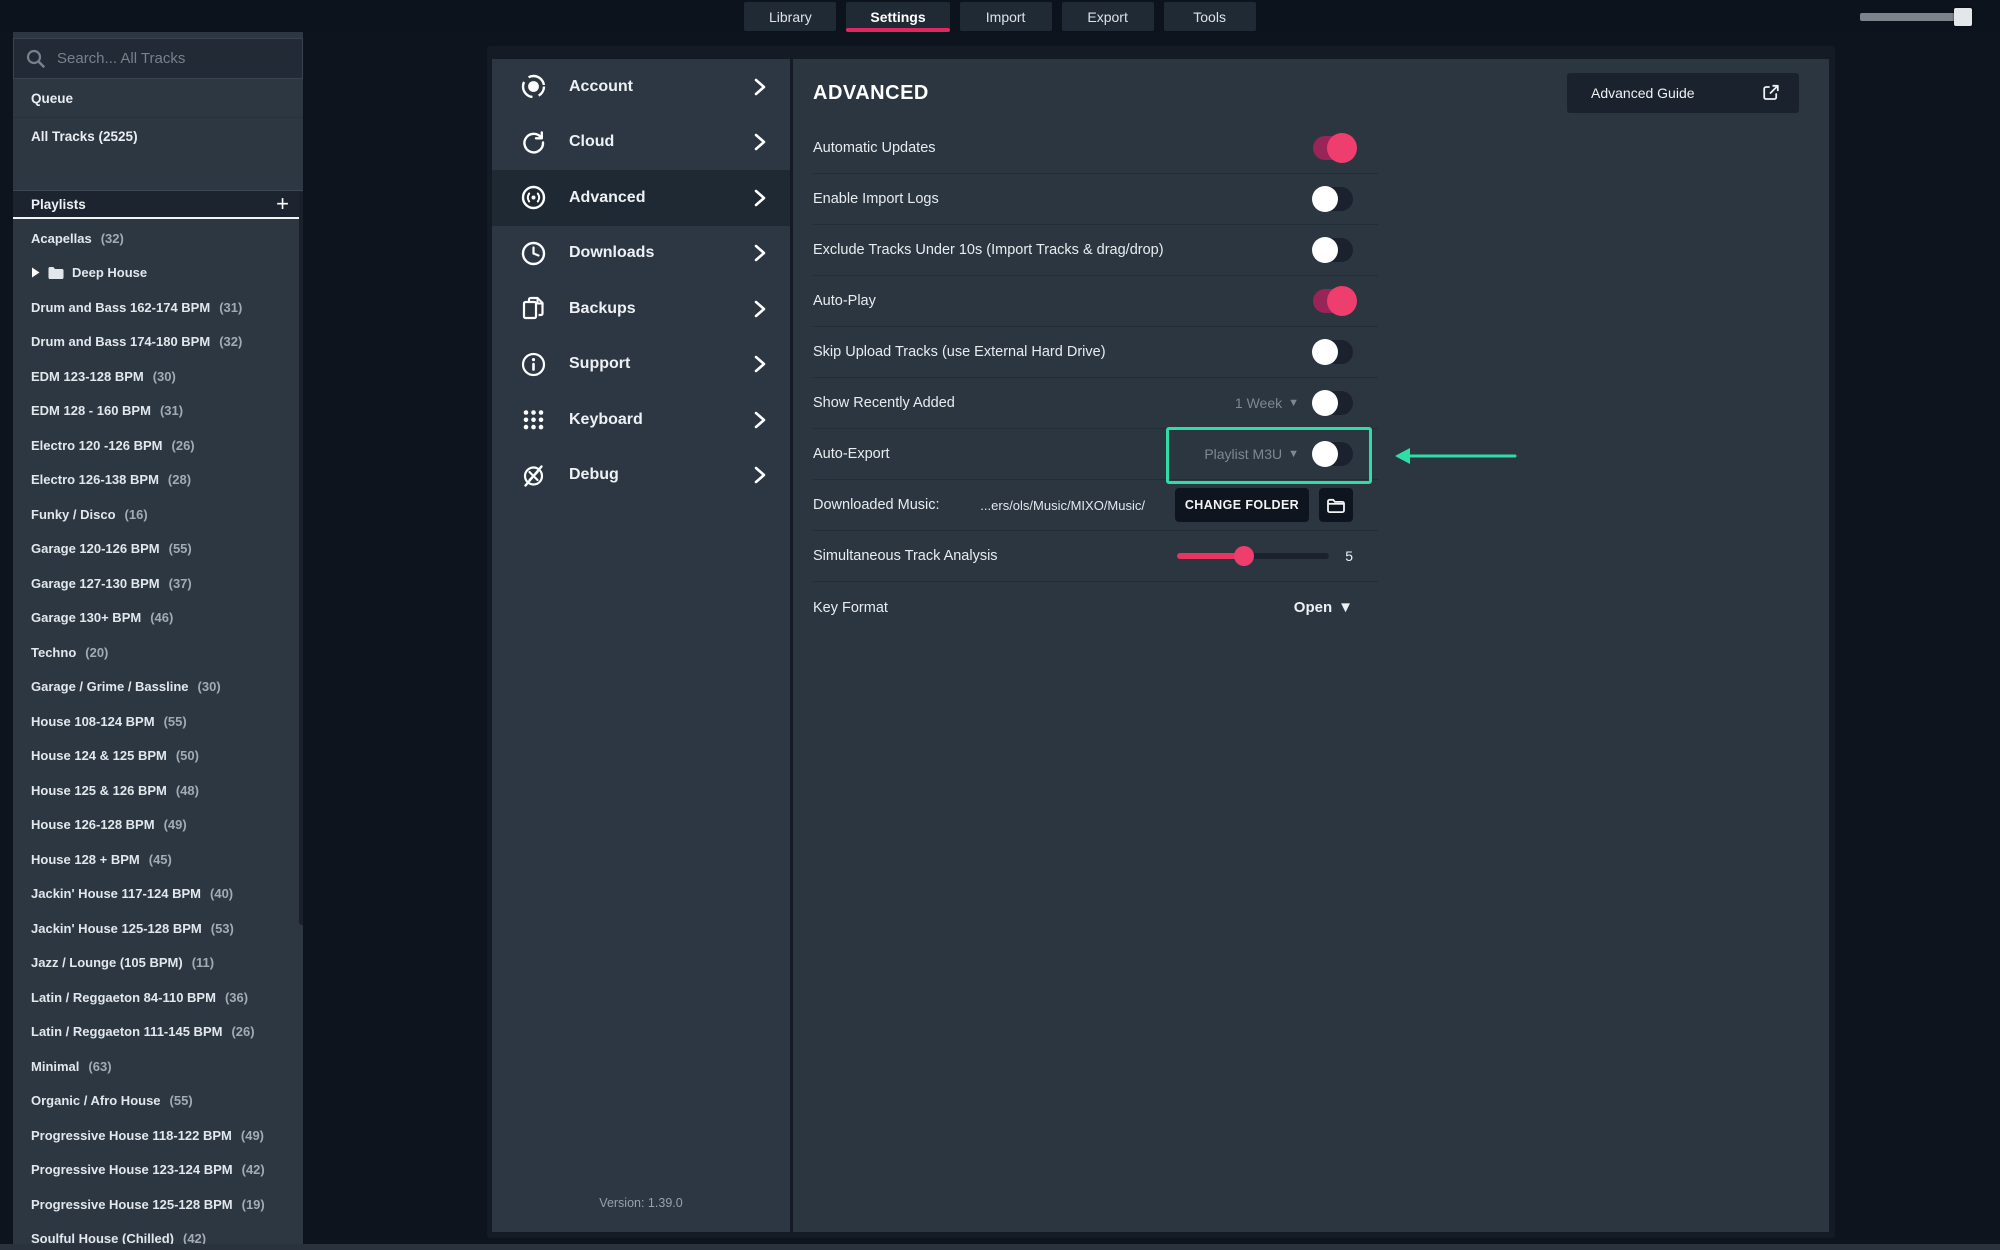 The height and width of the screenshot is (1250, 2000). What do you see at coordinates (158, 549) in the screenshot?
I see `list-item: Garage 120-126 BPM (55)` at bounding box center [158, 549].